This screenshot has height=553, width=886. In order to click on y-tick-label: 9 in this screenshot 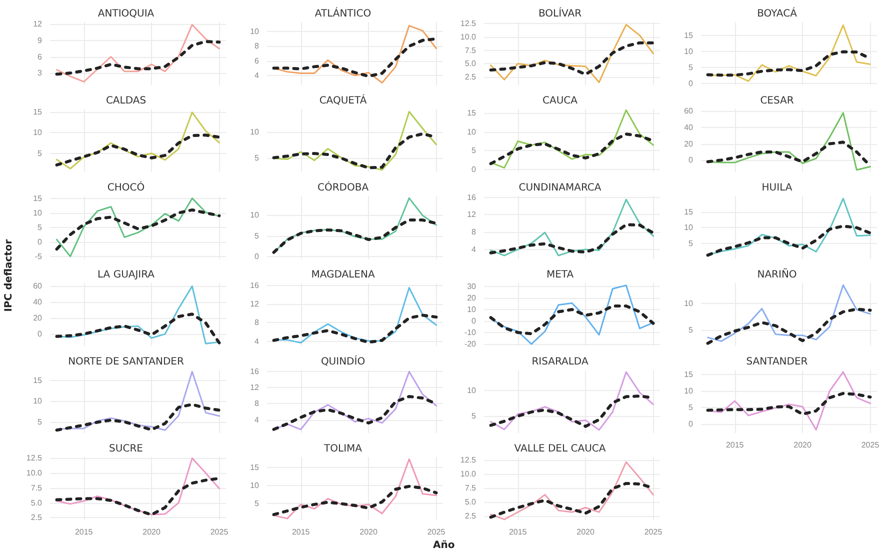, I will do `click(40, 40)`.